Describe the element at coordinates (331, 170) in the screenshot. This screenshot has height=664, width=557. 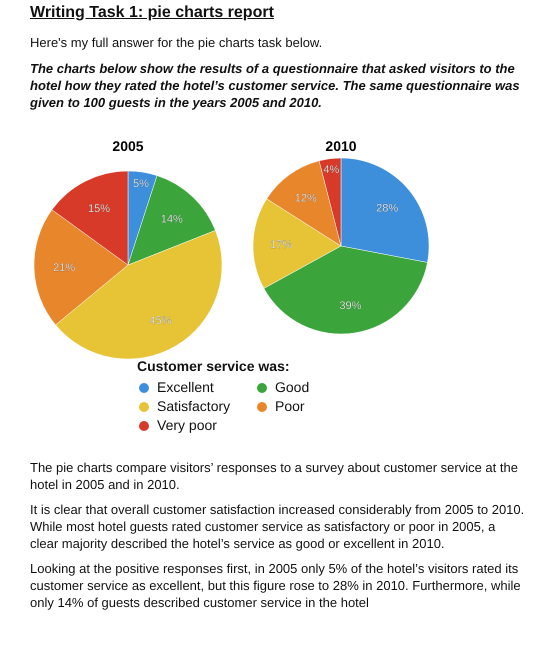
I see `data-label: 4%` at that location.